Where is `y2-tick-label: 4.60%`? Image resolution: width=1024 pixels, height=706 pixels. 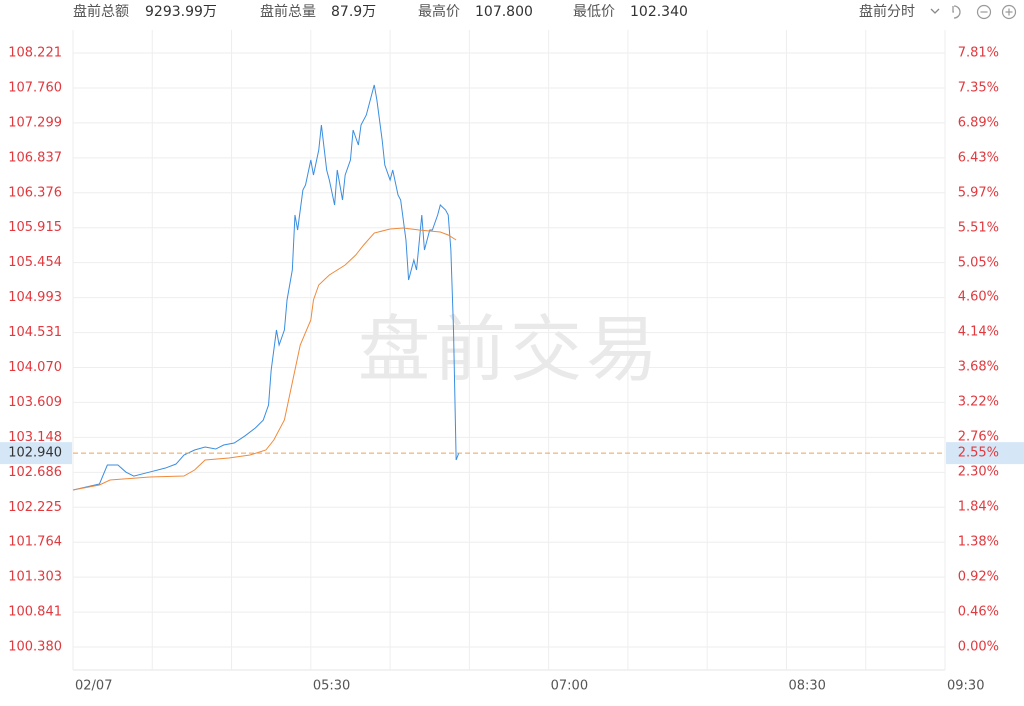
y2-tick-label: 4.60% is located at coordinates (978, 297).